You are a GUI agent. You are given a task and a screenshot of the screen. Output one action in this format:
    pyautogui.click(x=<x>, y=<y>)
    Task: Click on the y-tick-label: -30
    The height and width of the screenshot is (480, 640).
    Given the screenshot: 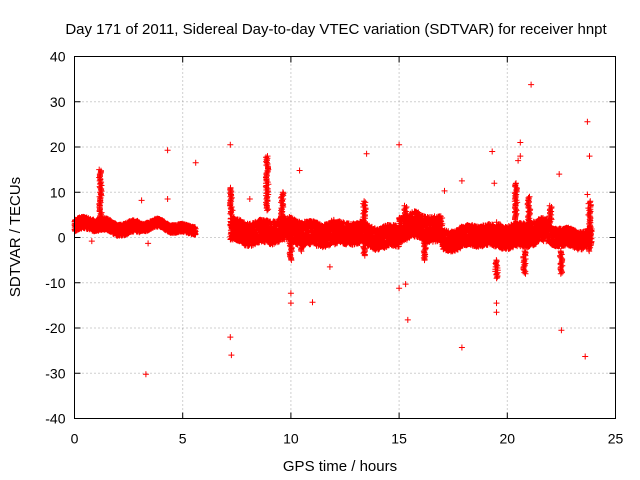 What is the action you would take?
    pyautogui.click(x=55, y=373)
    